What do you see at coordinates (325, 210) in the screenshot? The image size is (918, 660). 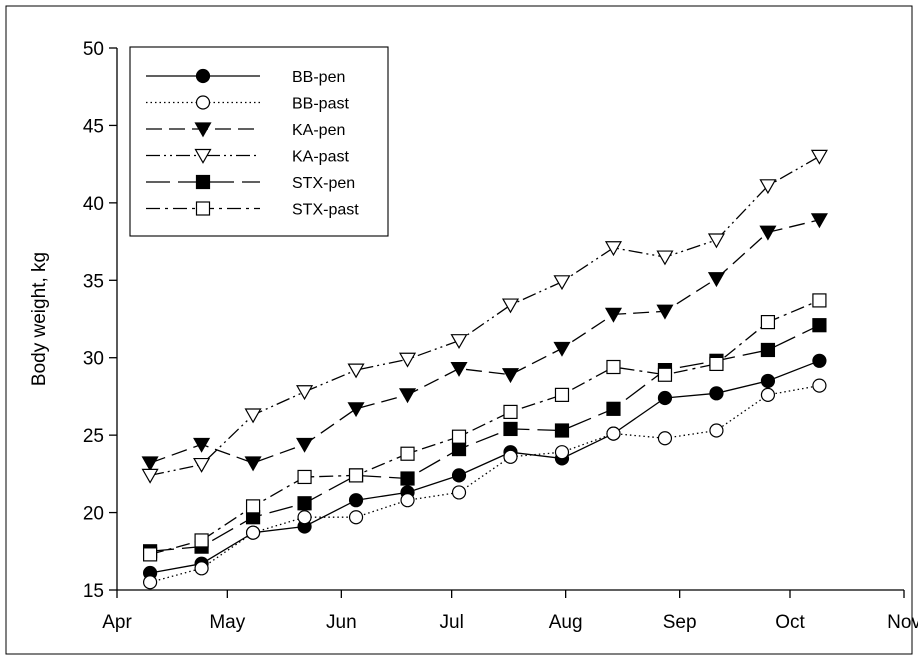 I see `legend-label: STX-past` at bounding box center [325, 210].